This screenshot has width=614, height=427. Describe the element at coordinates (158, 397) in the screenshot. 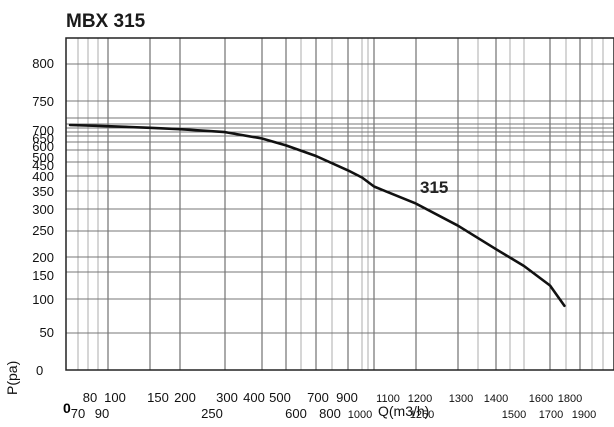

I see `x-tick-label-150: 150` at that location.